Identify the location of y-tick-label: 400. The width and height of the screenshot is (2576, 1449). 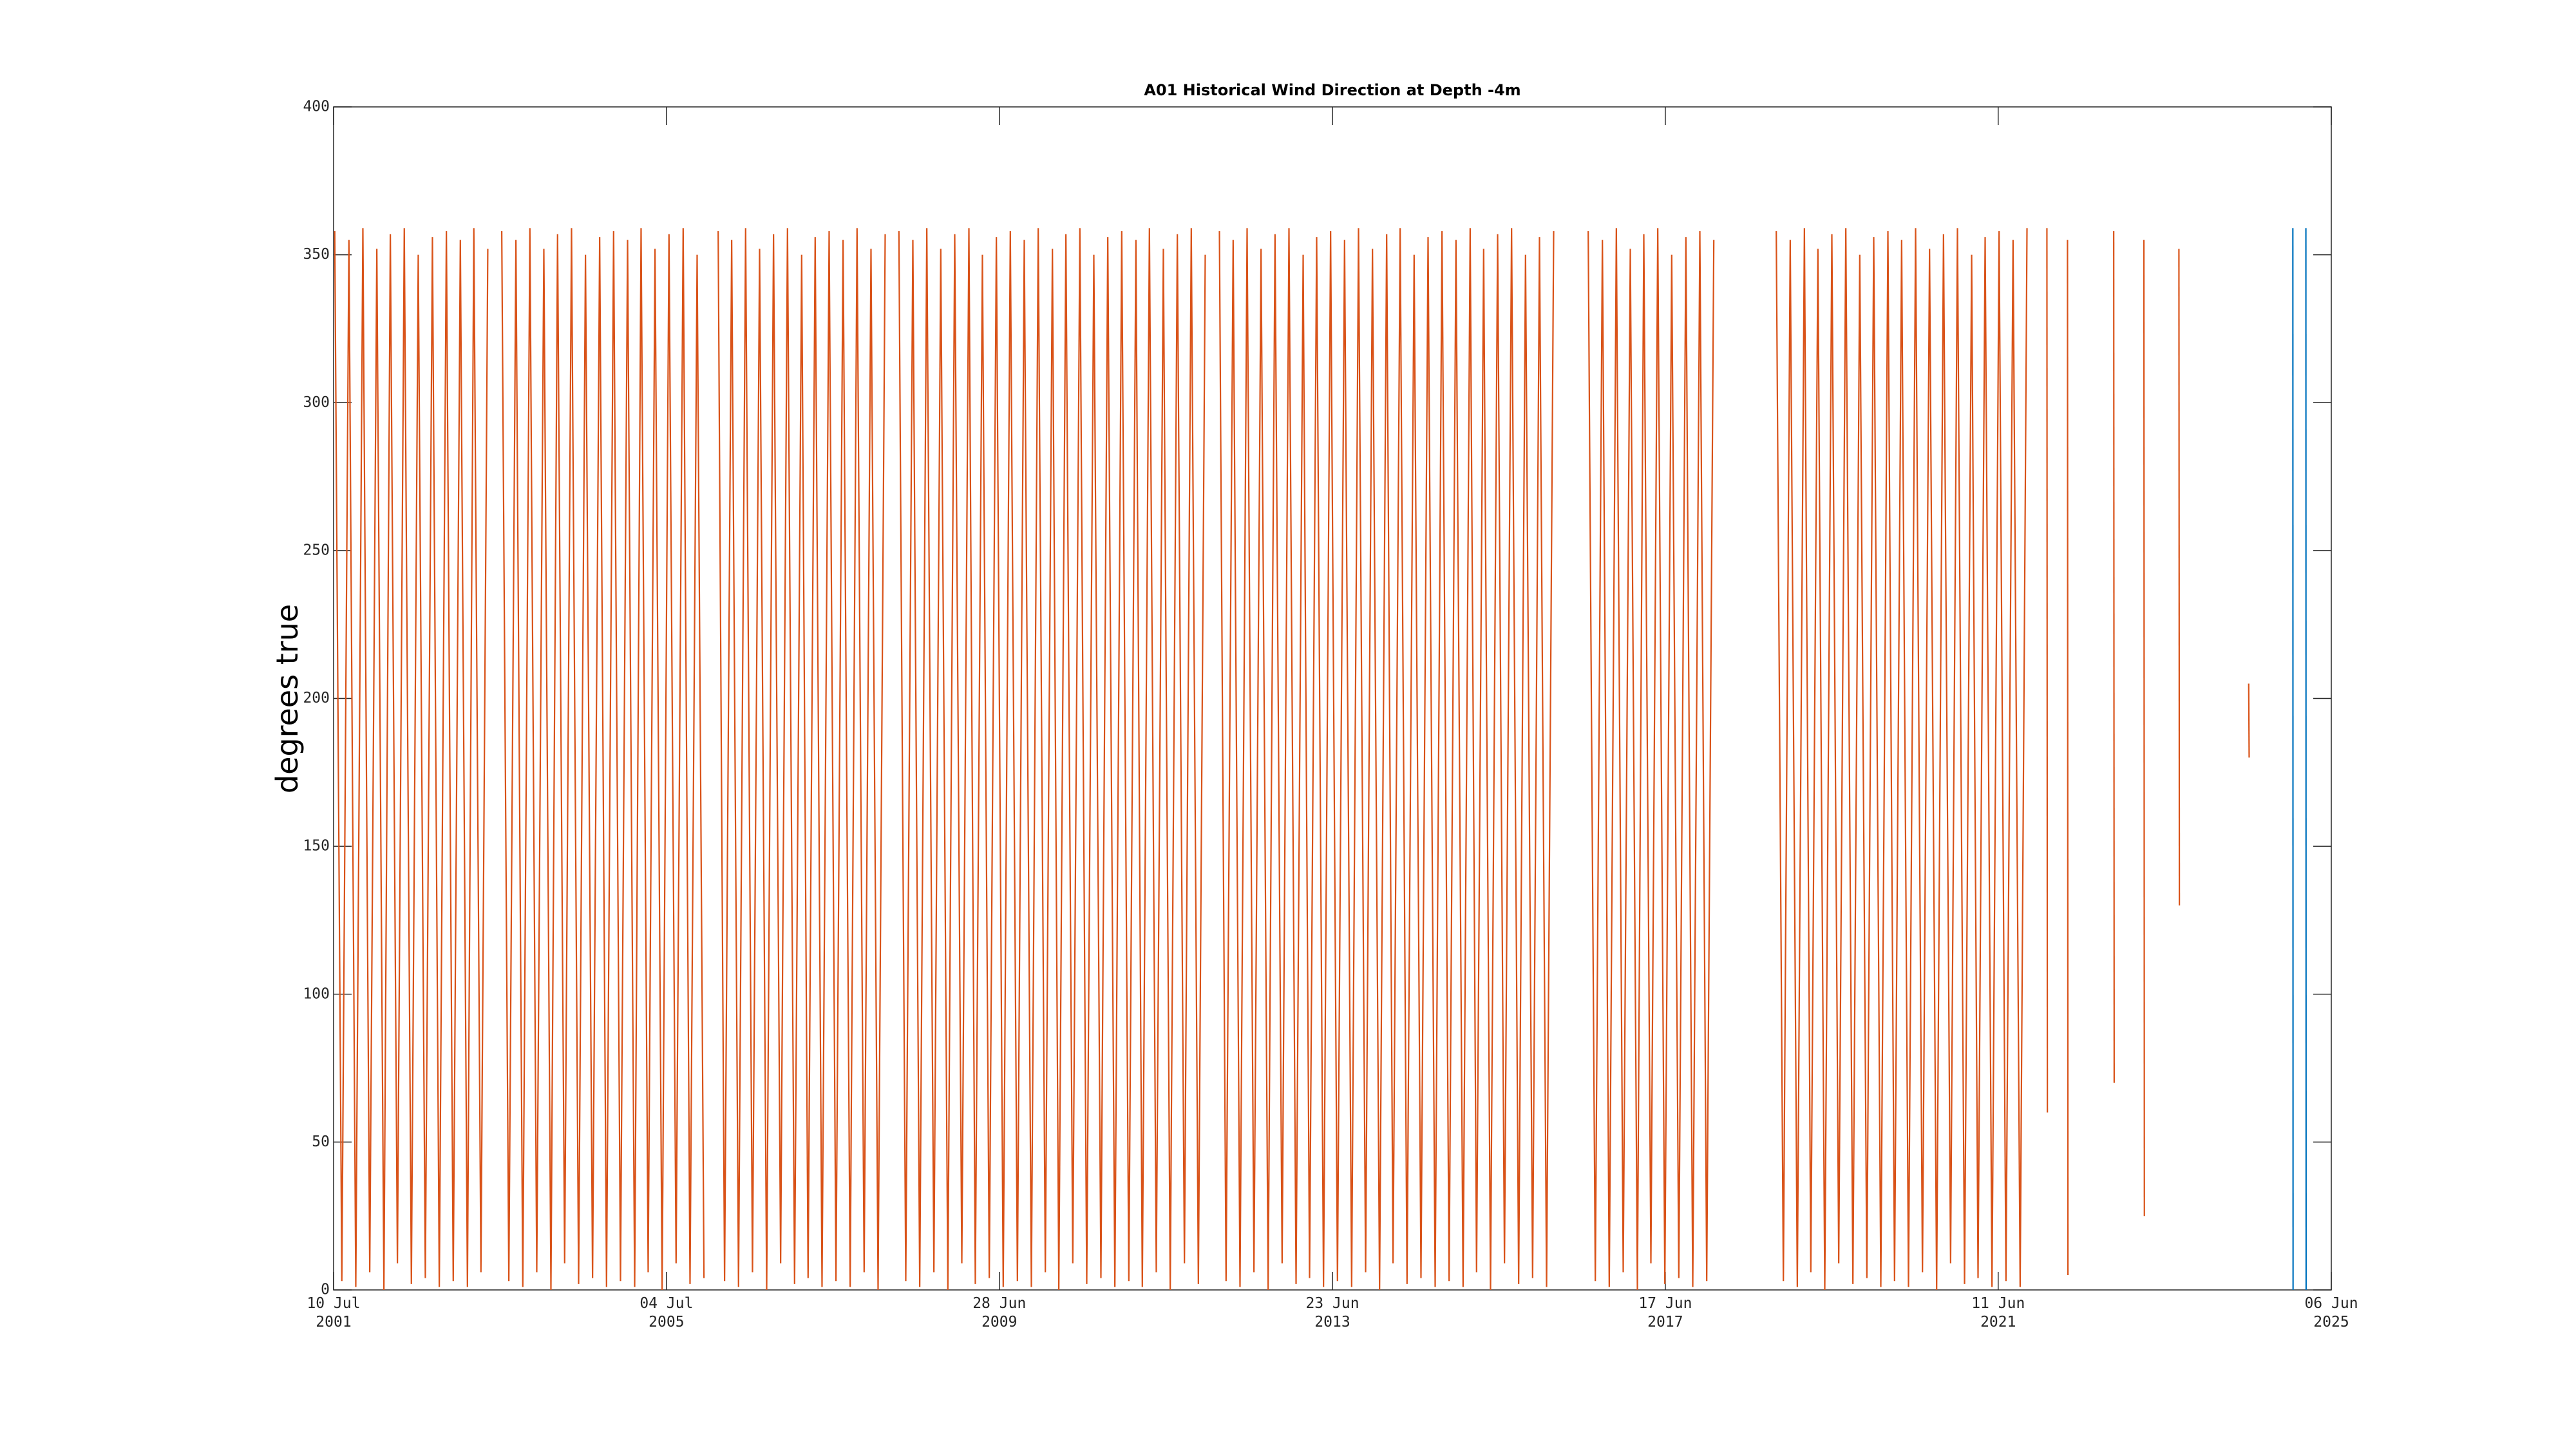
(317, 107).